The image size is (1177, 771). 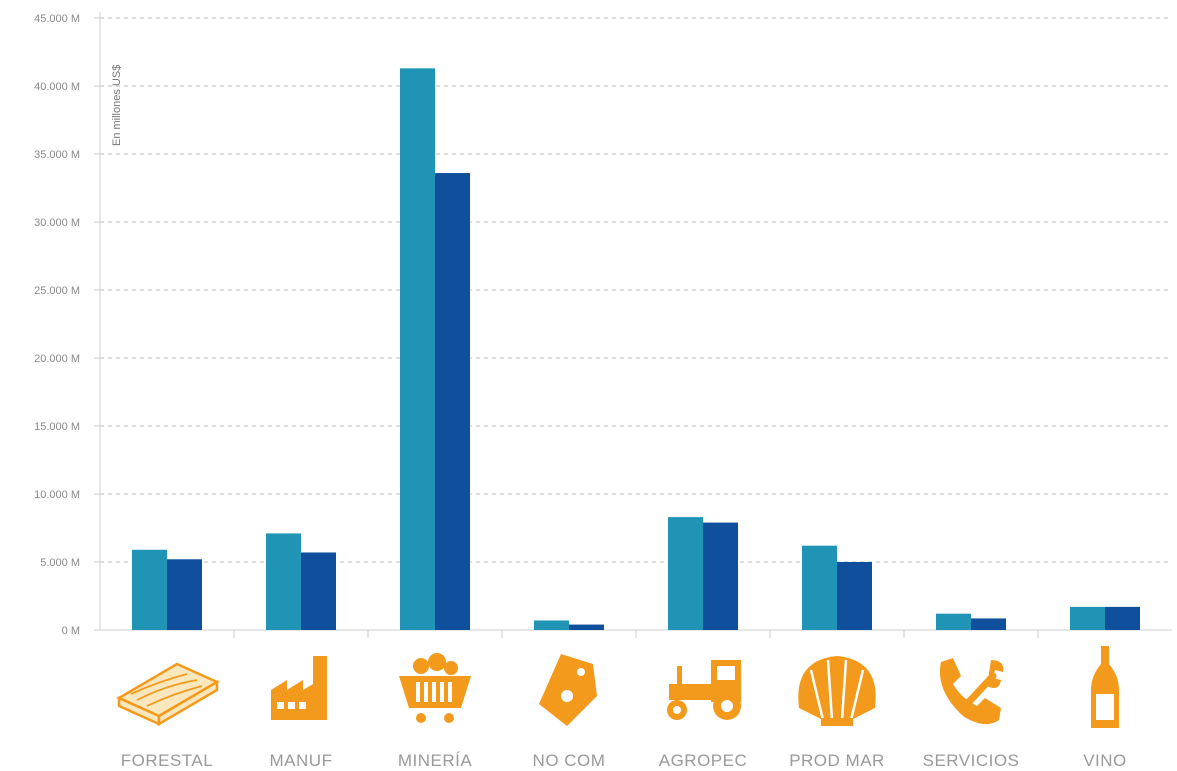 I want to click on x-category-label: FORESTAL, so click(x=167, y=760).